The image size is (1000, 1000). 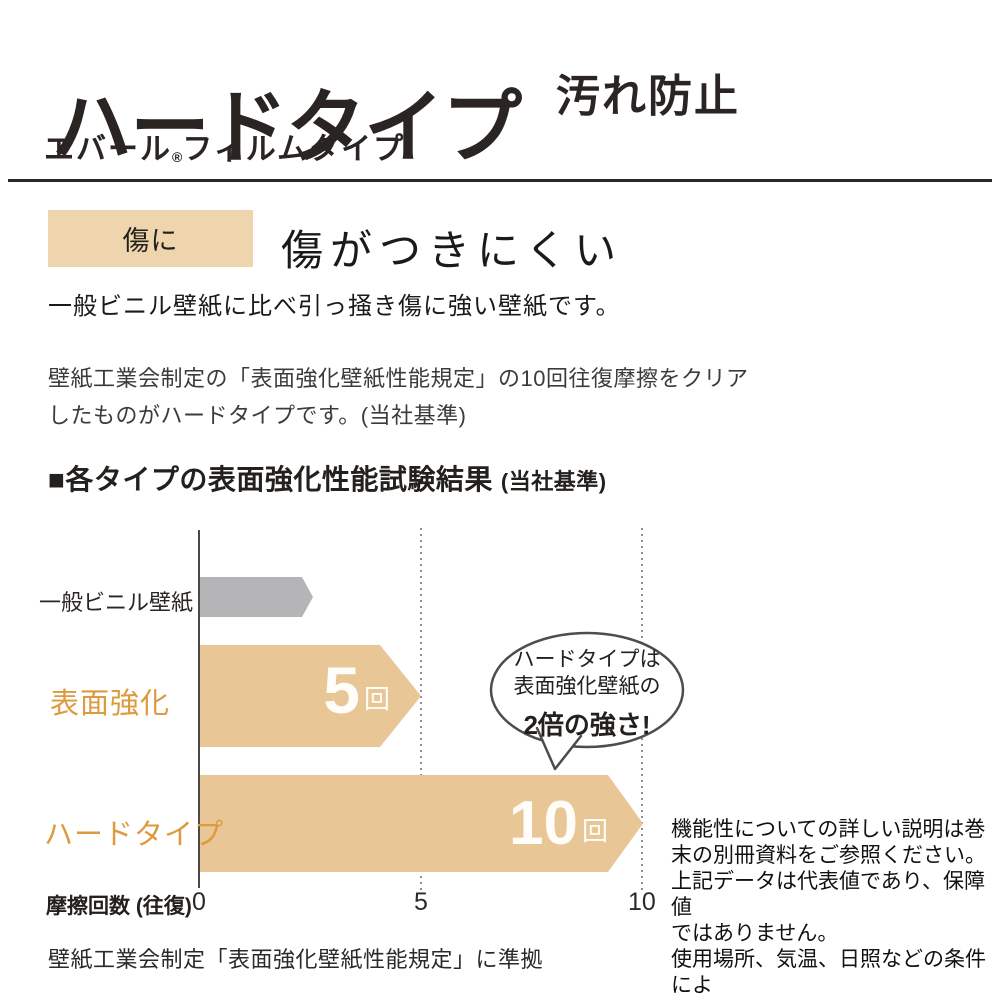 I want to click on speech-bubble-shape, so click(x=587, y=701).